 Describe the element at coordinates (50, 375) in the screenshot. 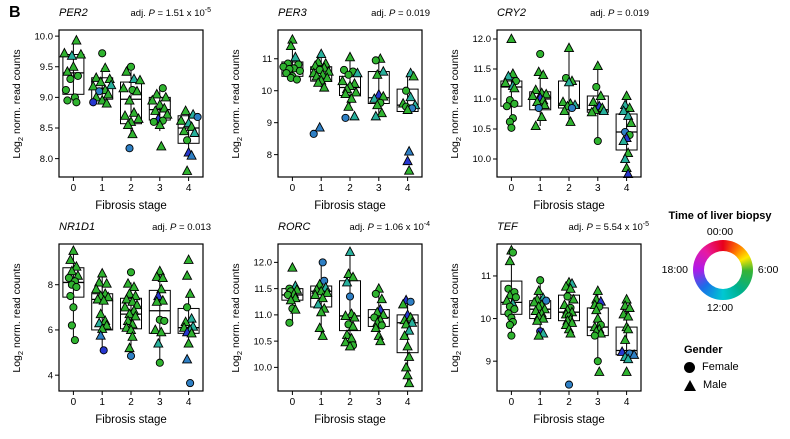

I see `y-tick-label: 4` at that location.